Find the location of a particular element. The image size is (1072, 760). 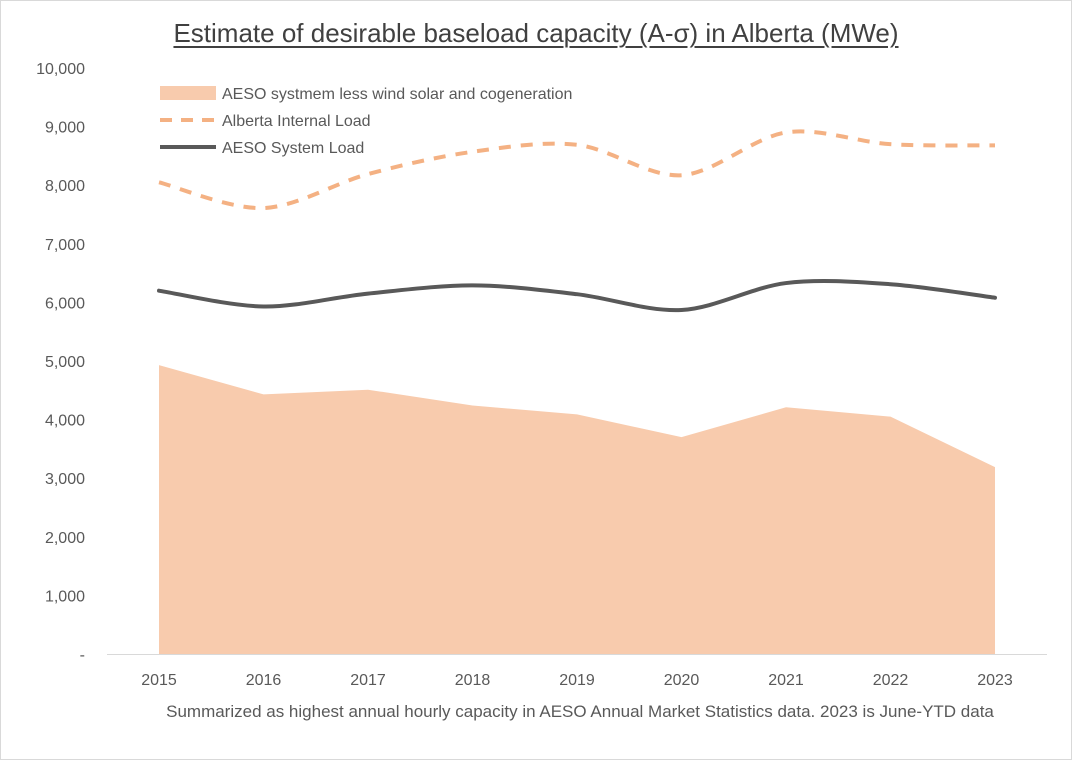

y-tick-label: 10,000 is located at coordinates (60, 69).